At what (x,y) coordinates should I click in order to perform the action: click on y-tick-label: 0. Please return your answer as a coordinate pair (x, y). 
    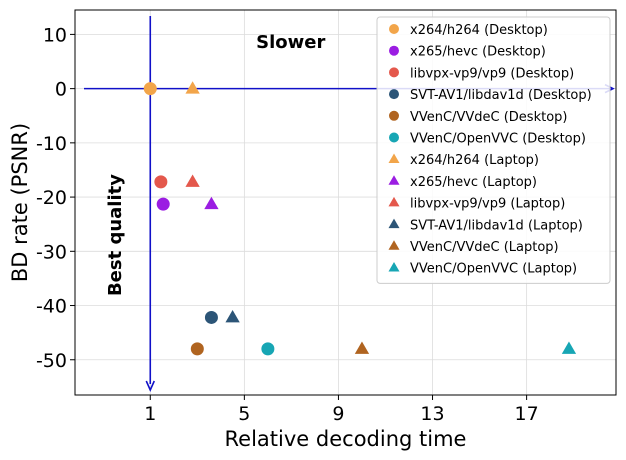
    Looking at the image, I should click on (61, 90).